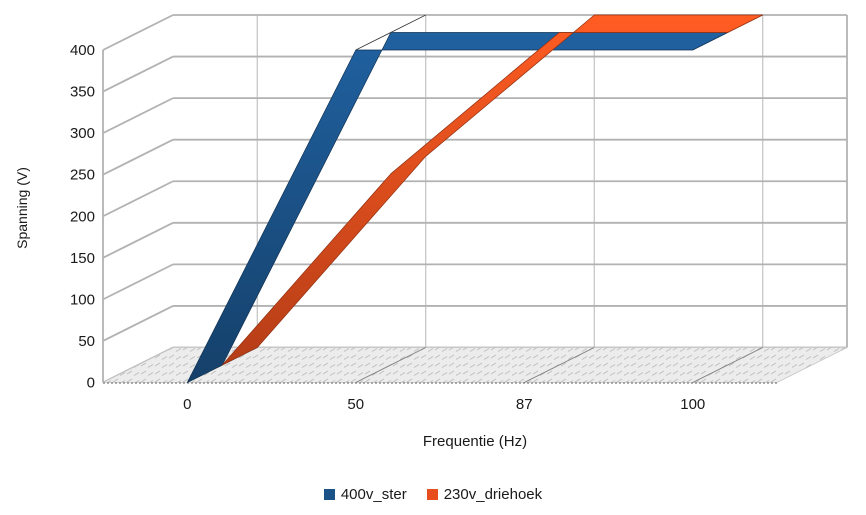  I want to click on y-tick-label: 100, so click(82, 299).